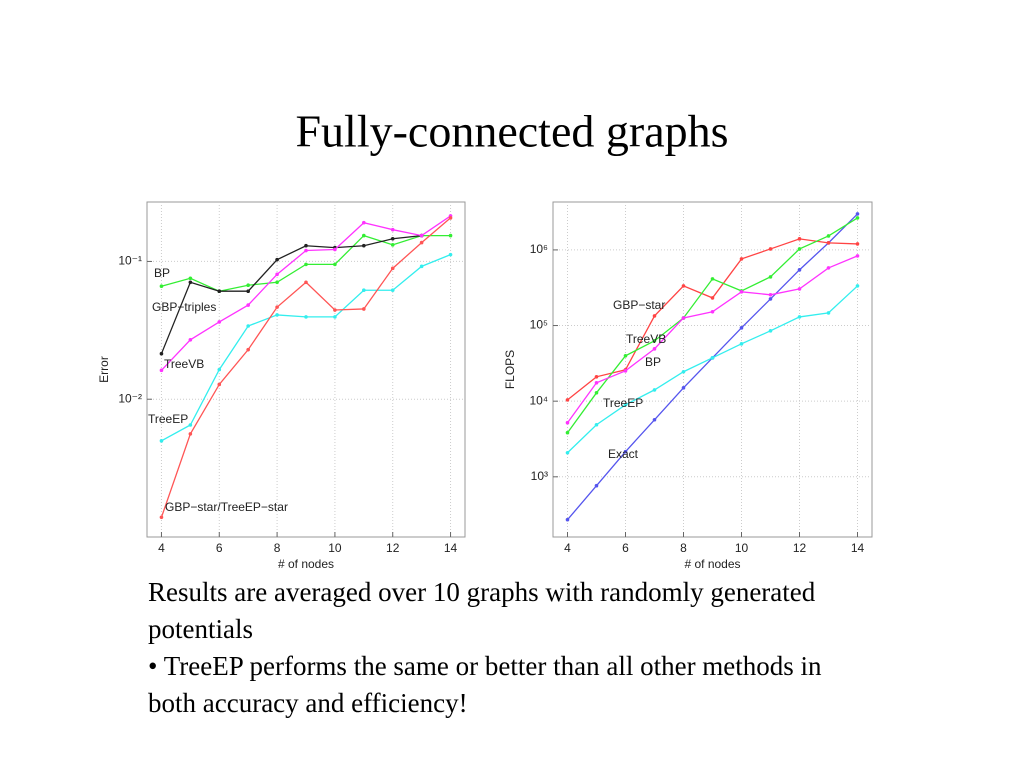 This screenshot has height=768, width=1024. What do you see at coordinates (510, 369) in the screenshot?
I see `y-axis-label: FLOPS` at bounding box center [510, 369].